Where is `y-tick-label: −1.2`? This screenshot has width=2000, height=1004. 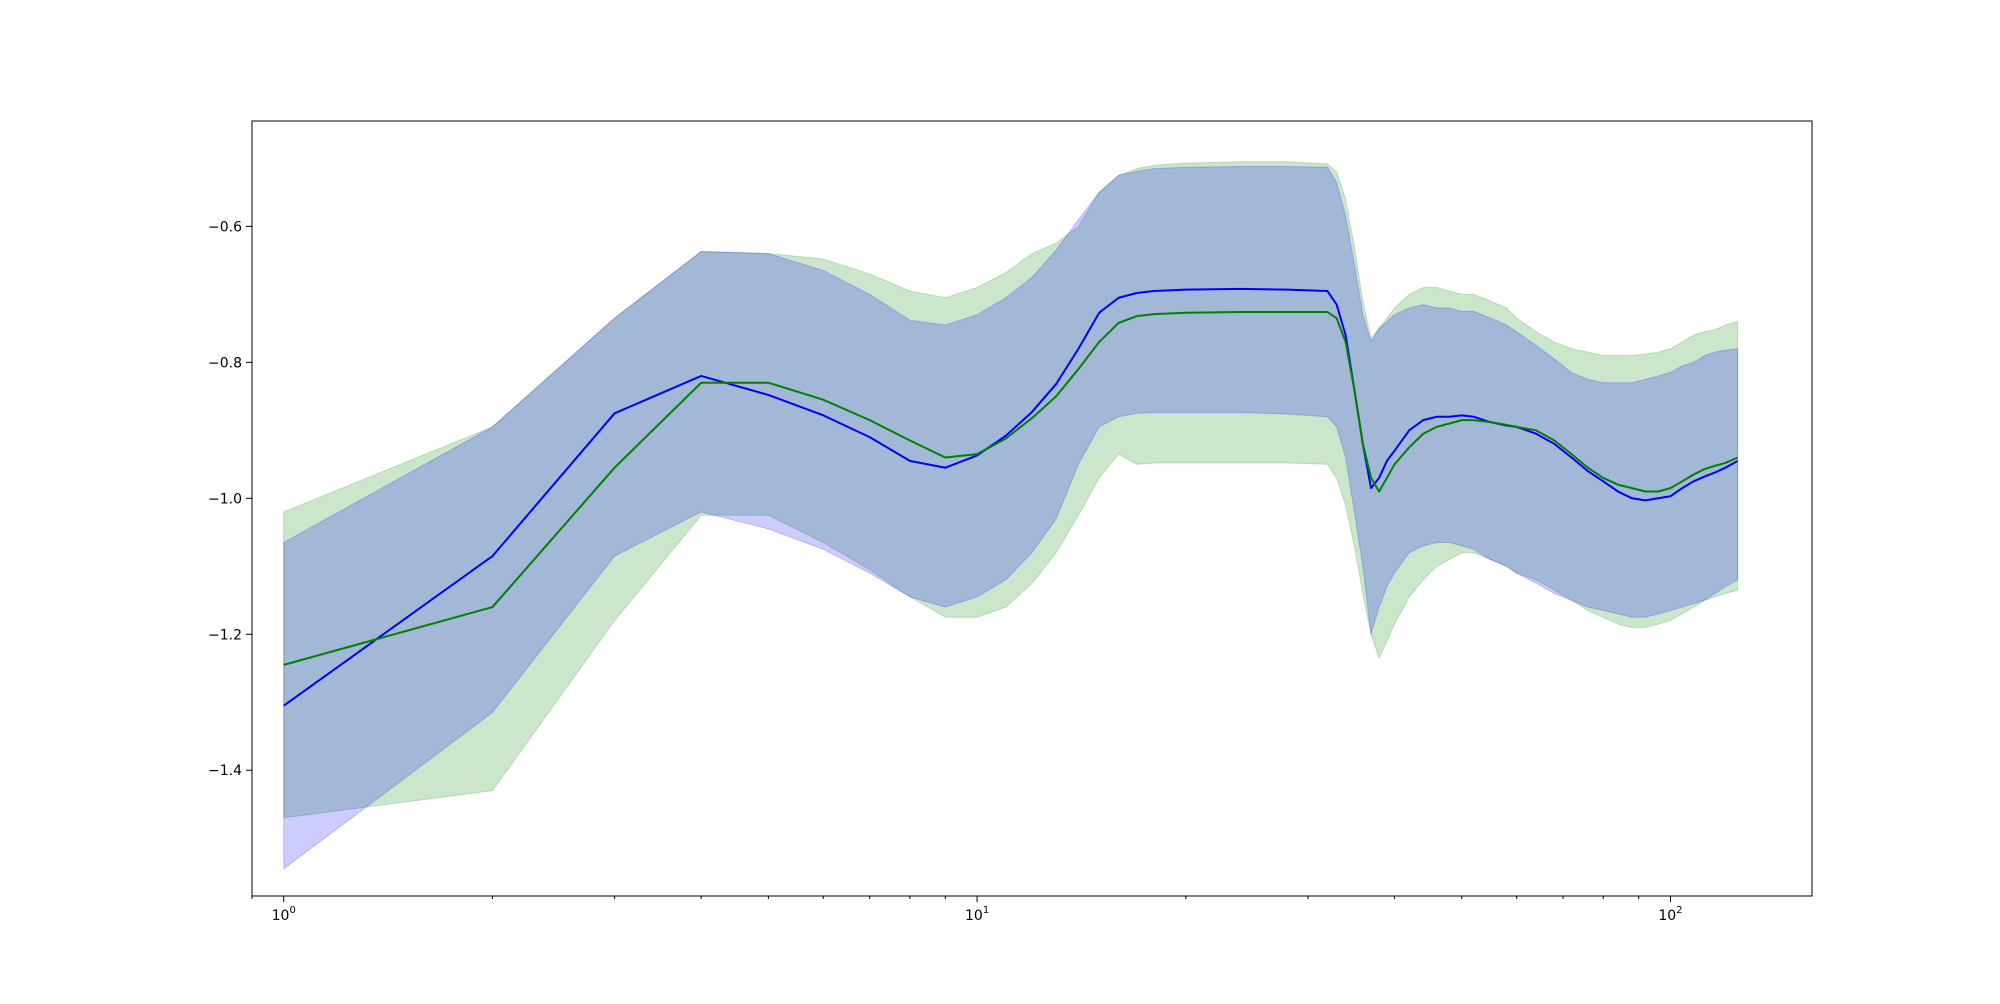
y-tick-label: −1.2 is located at coordinates (225, 635).